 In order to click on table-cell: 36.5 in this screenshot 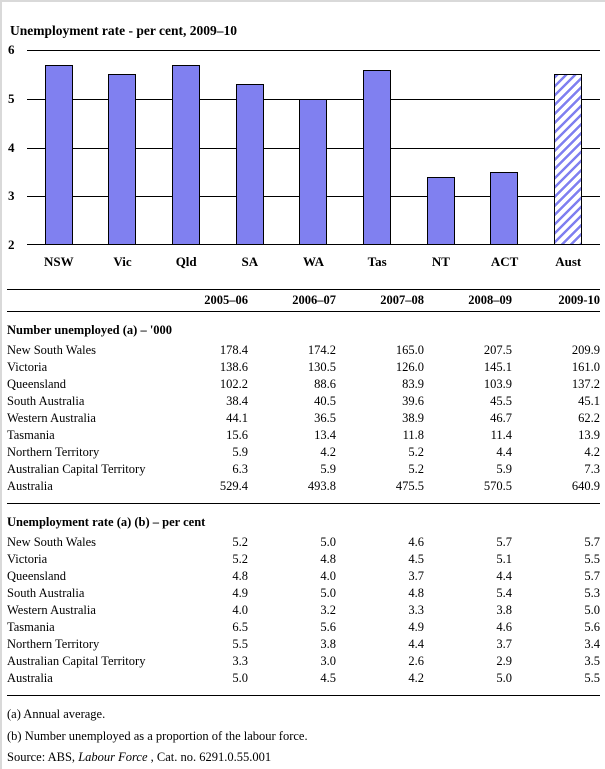, I will do `click(325, 418)`.